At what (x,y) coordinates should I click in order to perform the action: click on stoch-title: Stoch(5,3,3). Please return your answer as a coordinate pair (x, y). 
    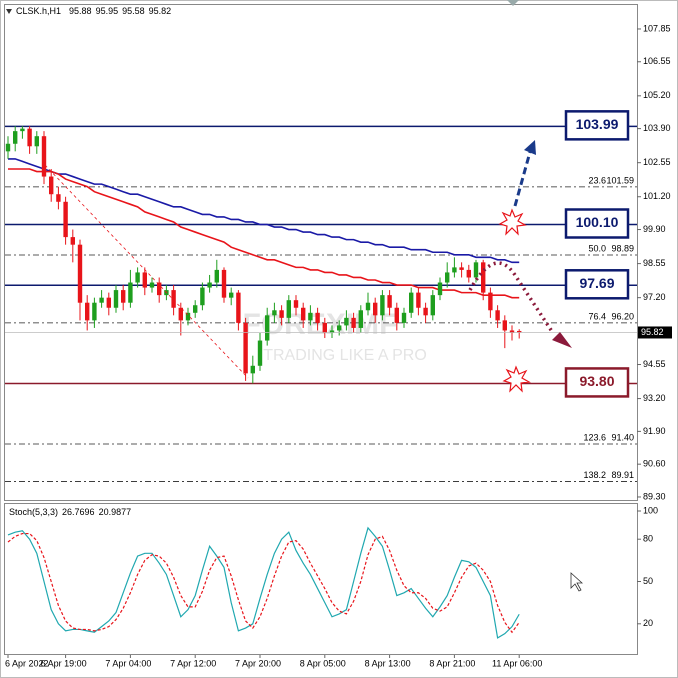
    Looking at the image, I should click on (33, 512).